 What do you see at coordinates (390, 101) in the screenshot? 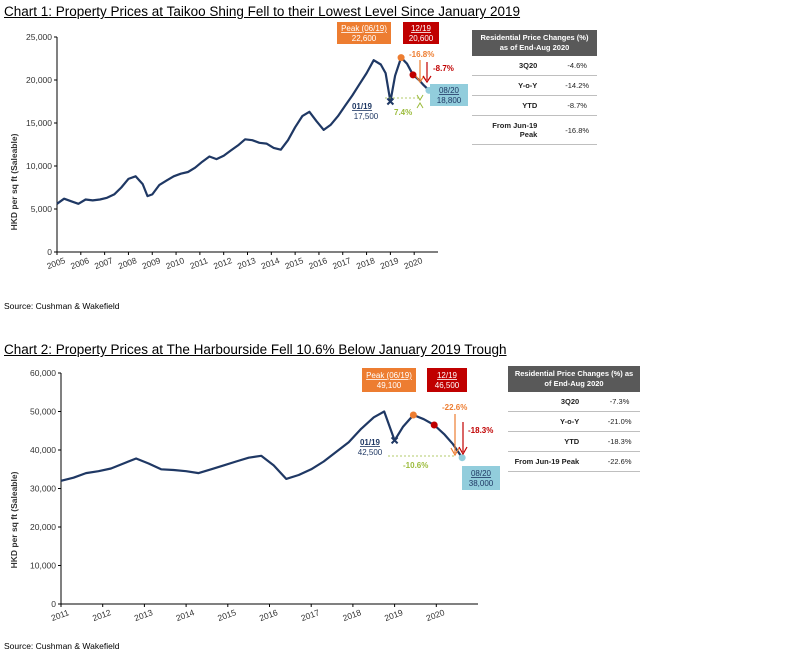
I see `c1-jan-marker` at bounding box center [390, 101].